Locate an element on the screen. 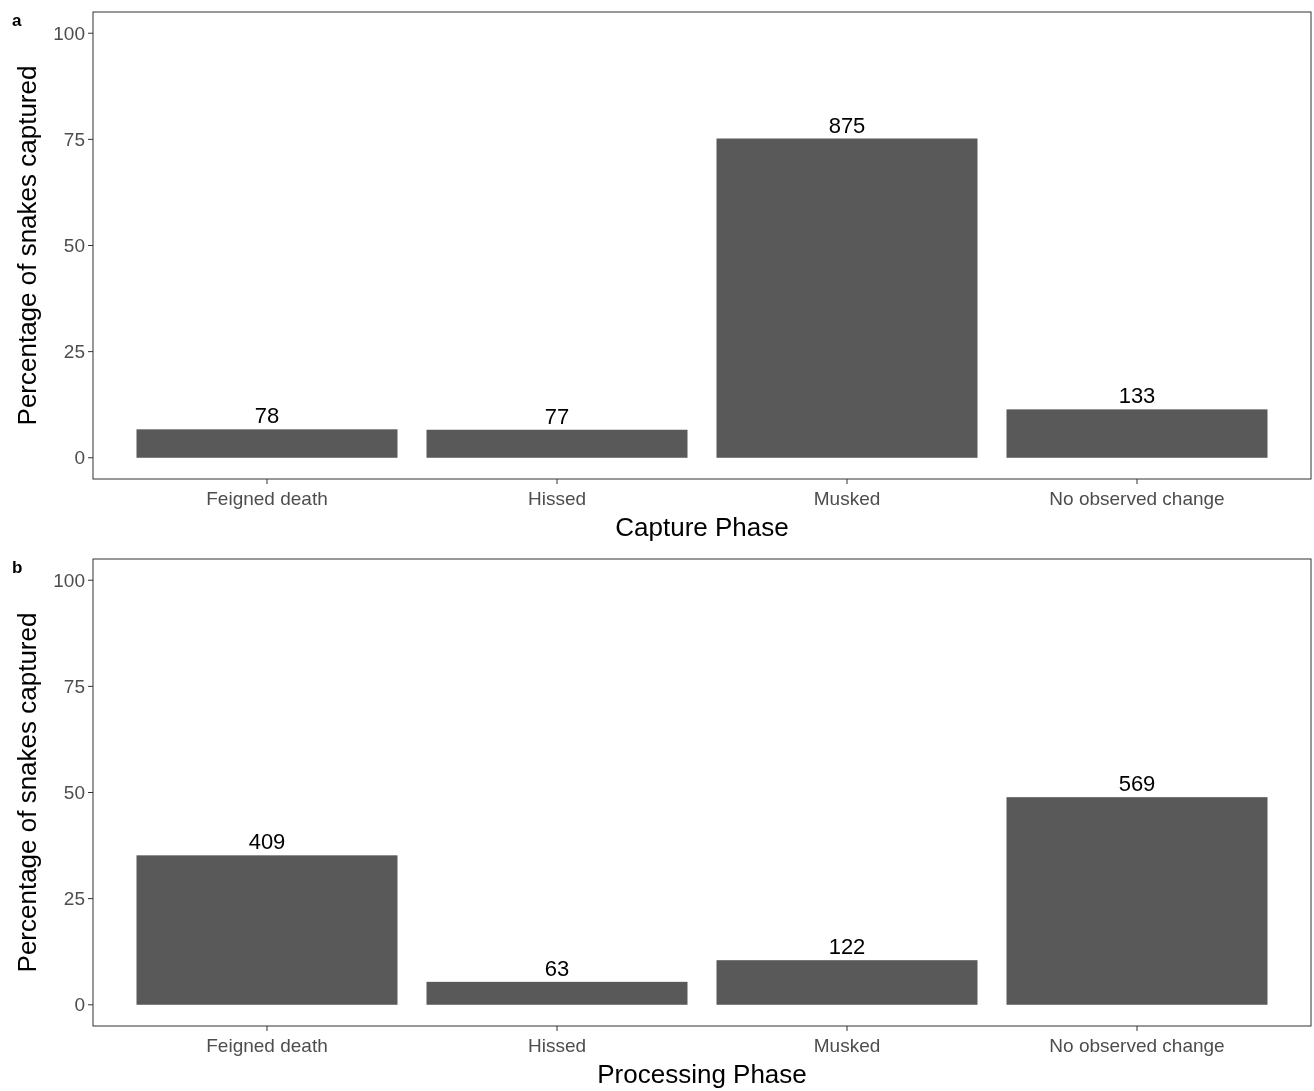  annotation: 875 is located at coordinates (847, 125).